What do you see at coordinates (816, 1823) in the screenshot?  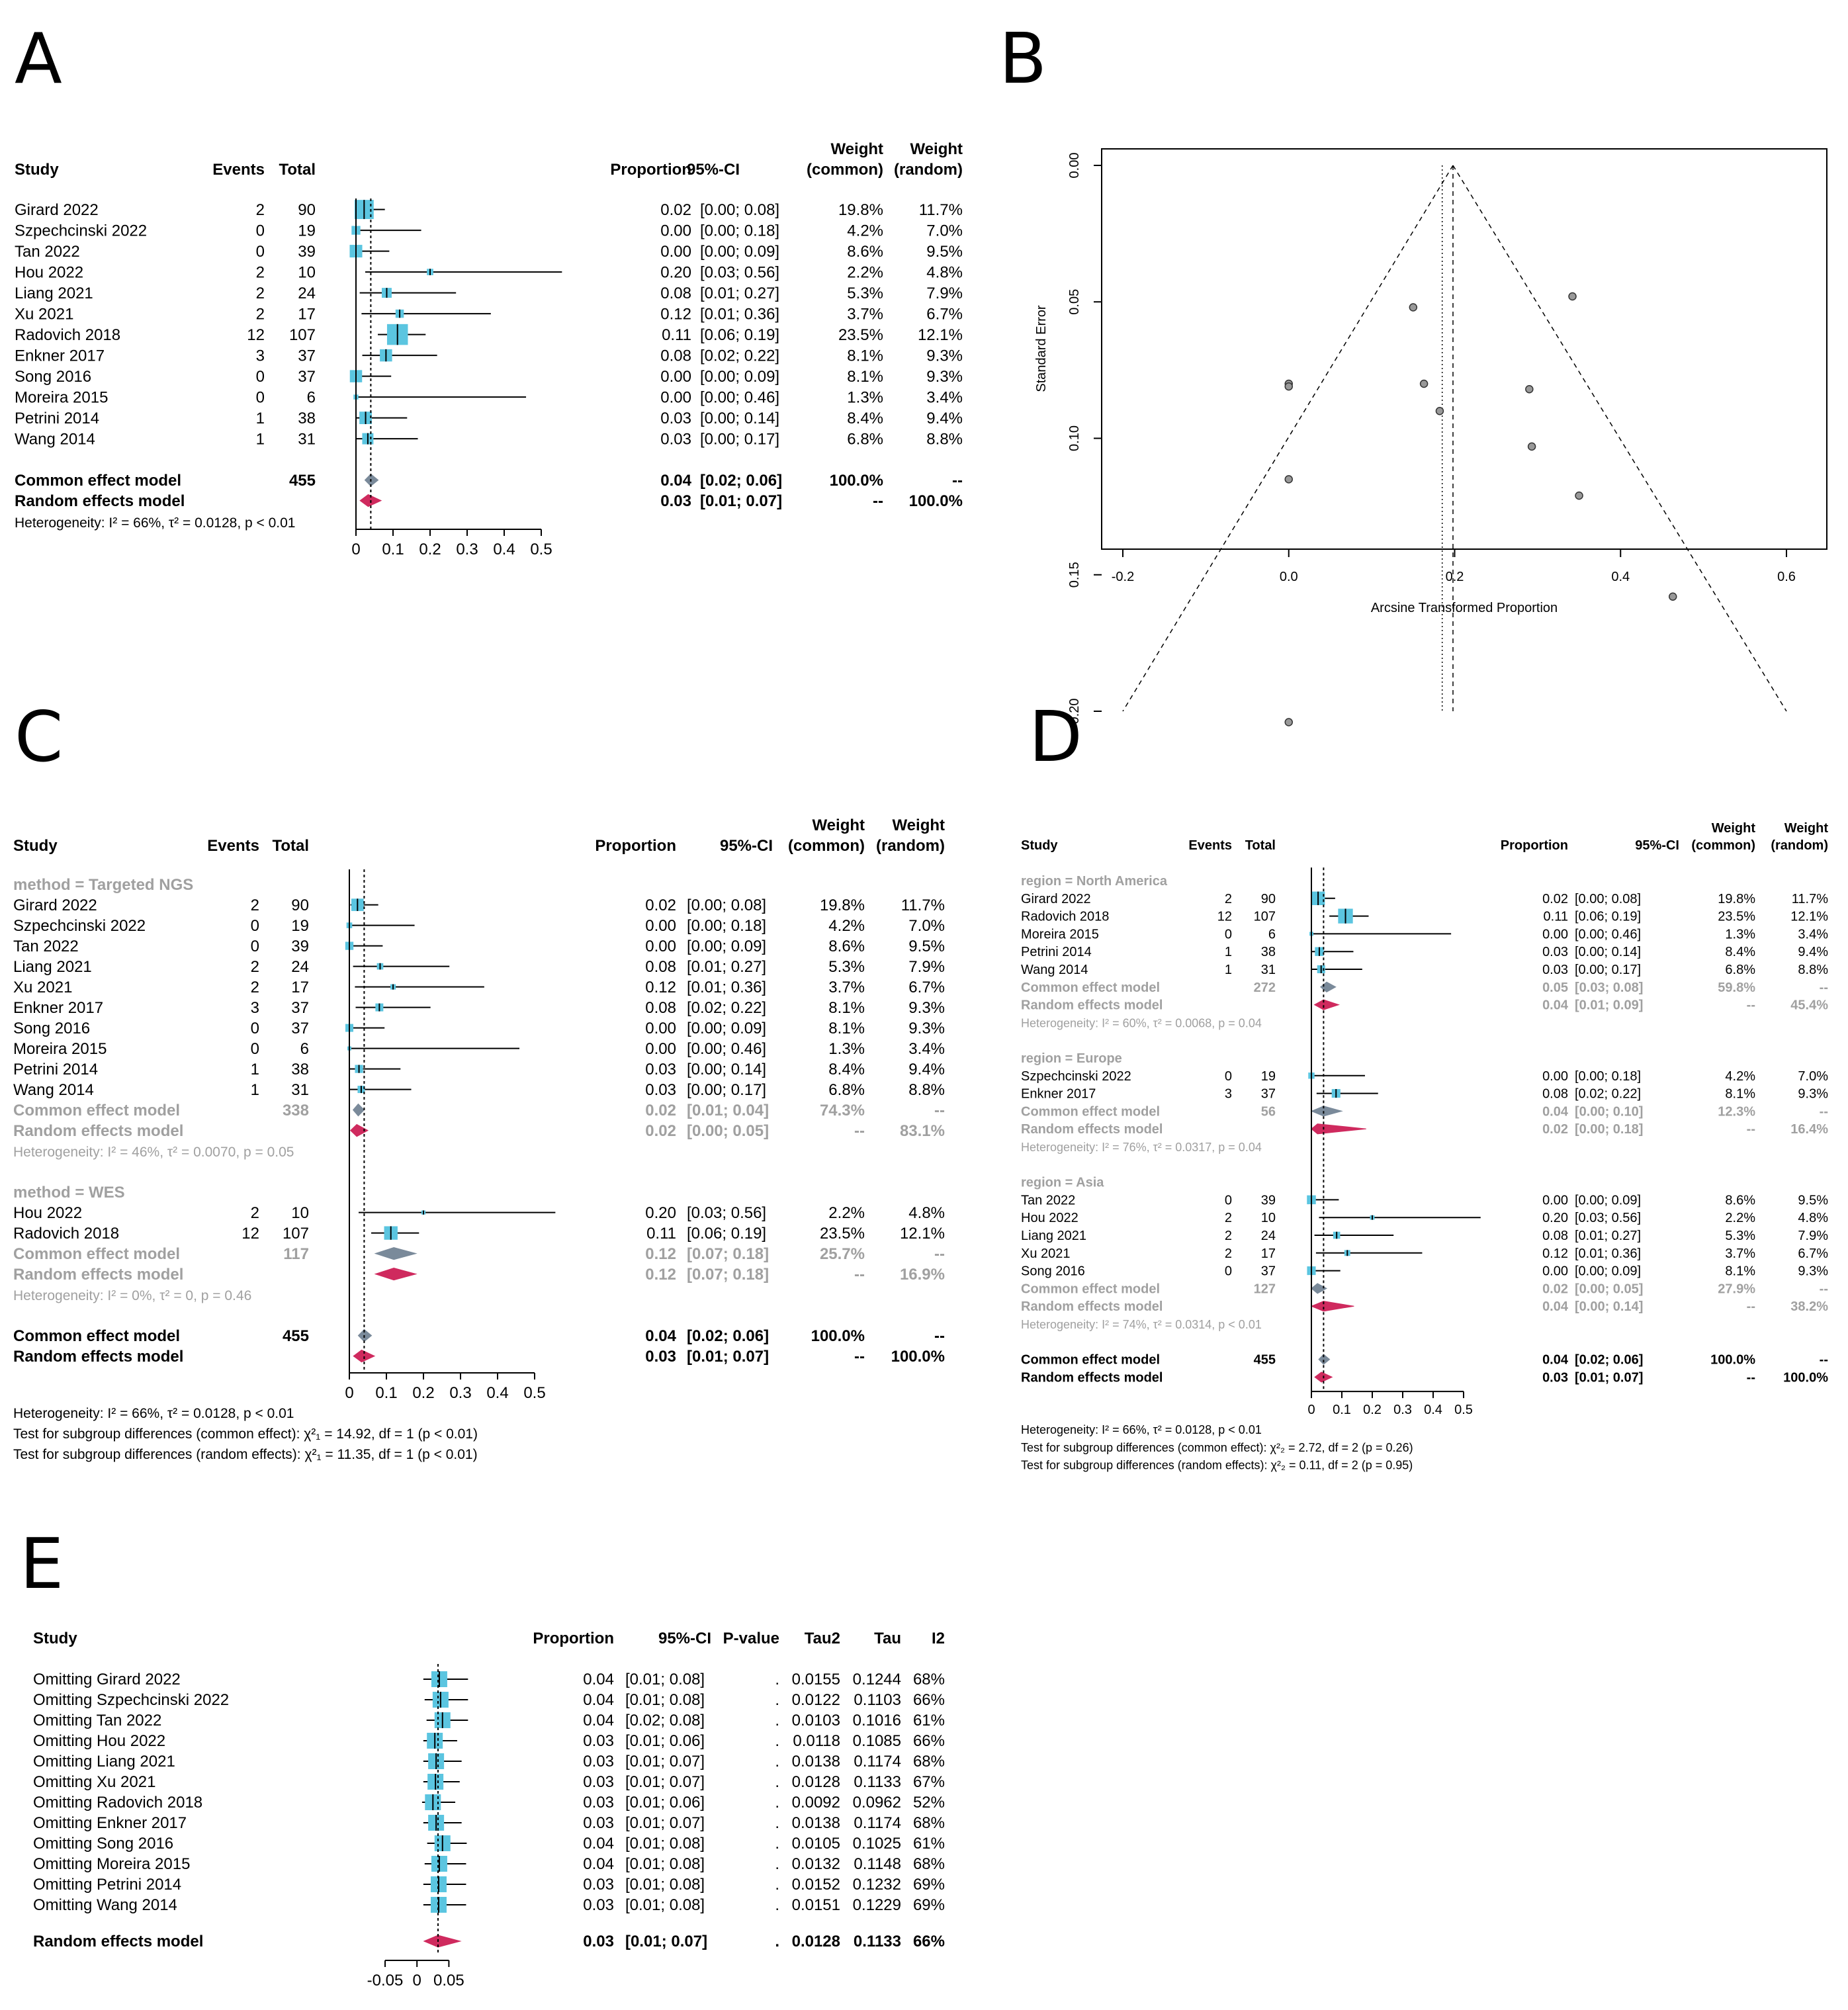 I see `tau2-value: 0.0138` at bounding box center [816, 1823].